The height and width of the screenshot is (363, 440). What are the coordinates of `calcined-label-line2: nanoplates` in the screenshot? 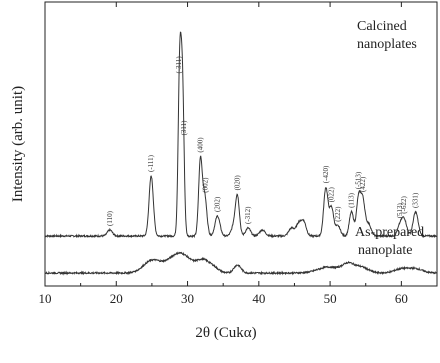 It's located at (387, 44).